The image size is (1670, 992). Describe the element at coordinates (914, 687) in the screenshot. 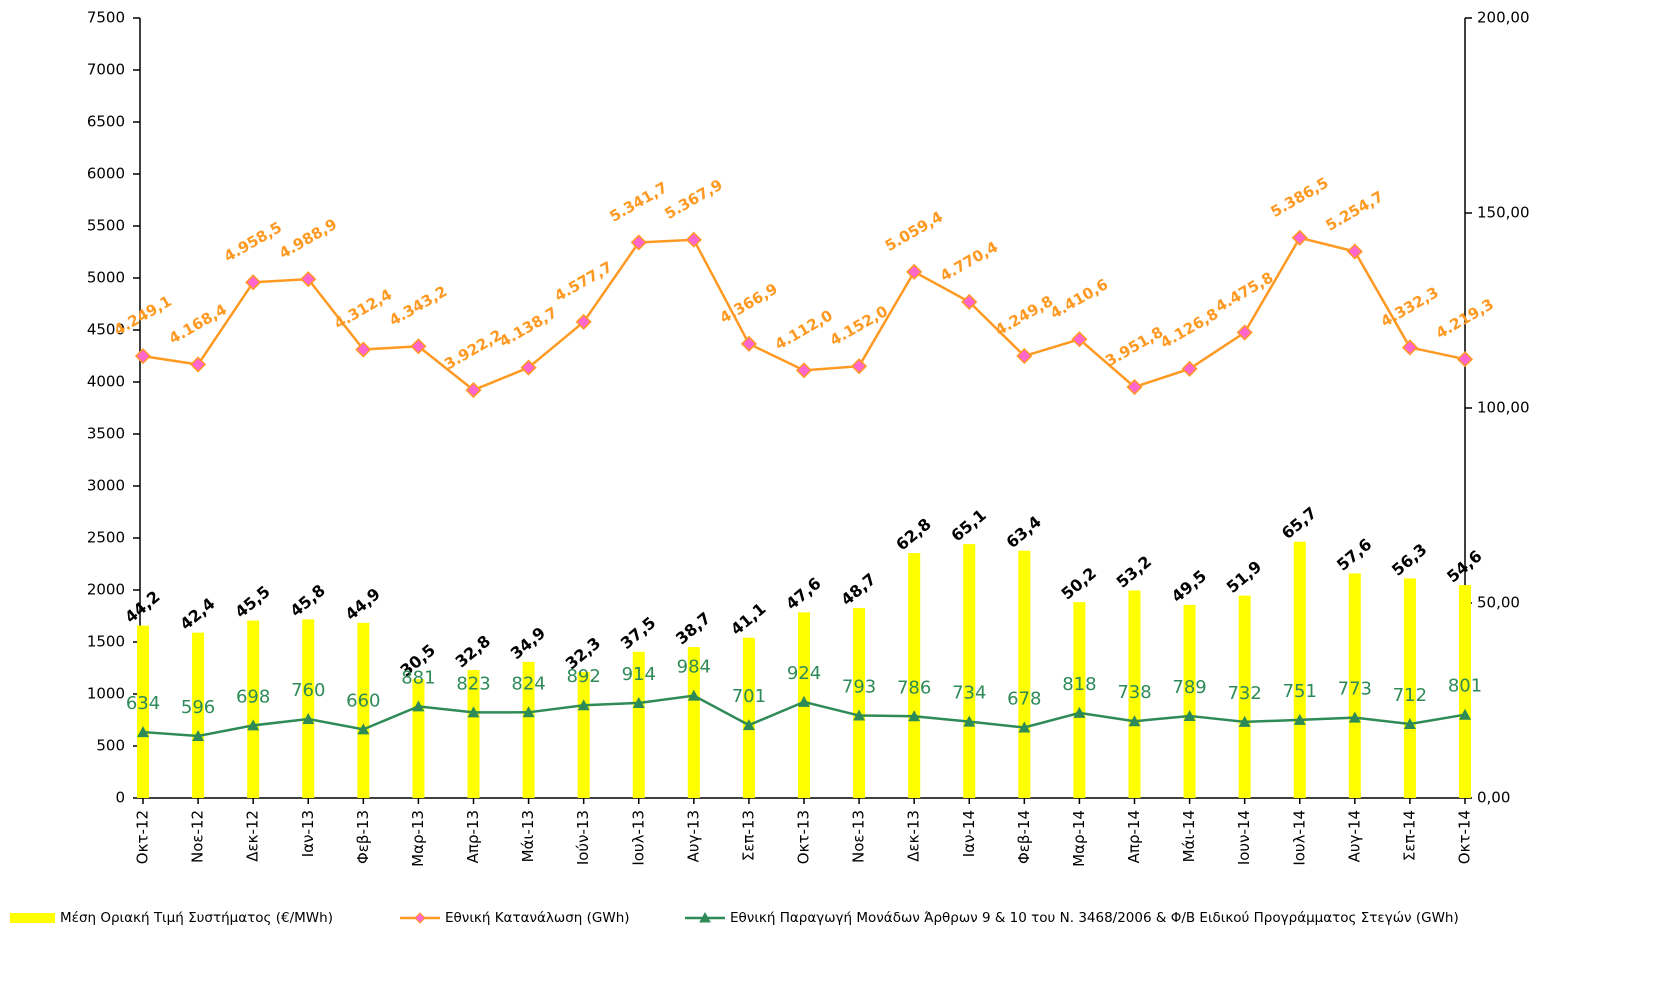

I see `value-label: 786` at that location.